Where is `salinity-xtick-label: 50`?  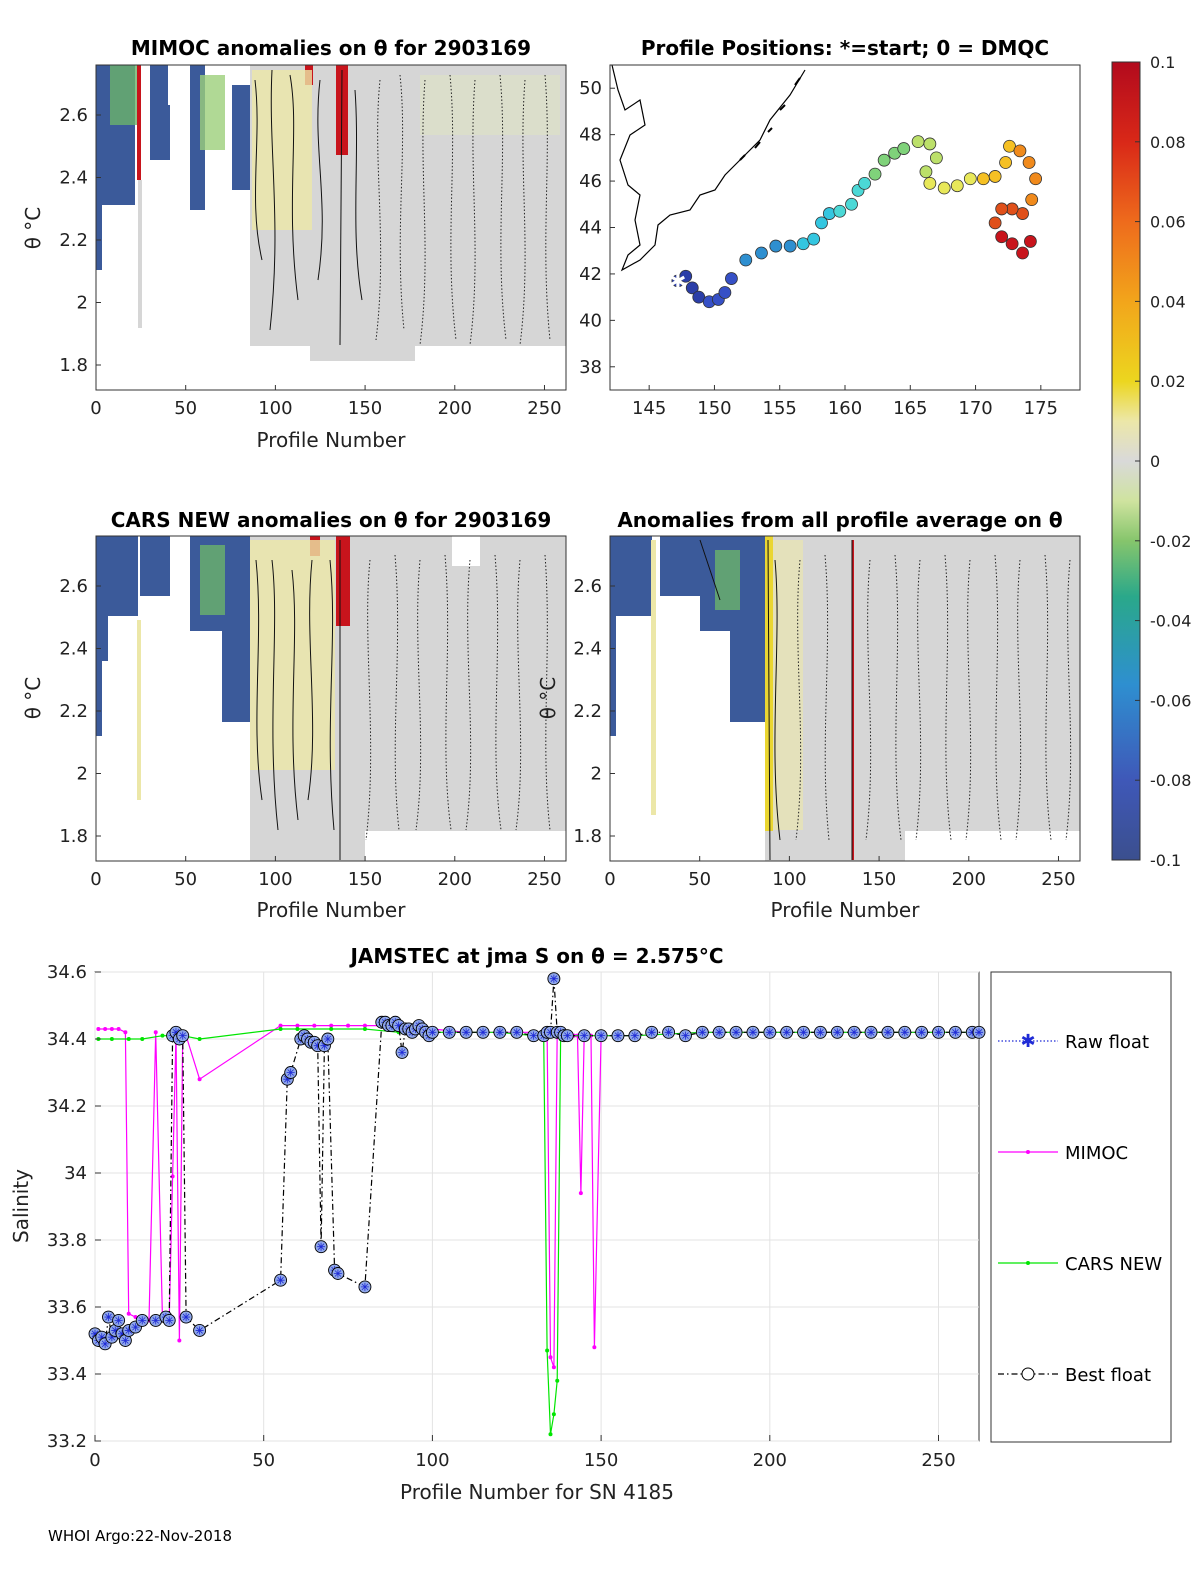
salinity-xtick-label: 50 is located at coordinates (263, 1460).